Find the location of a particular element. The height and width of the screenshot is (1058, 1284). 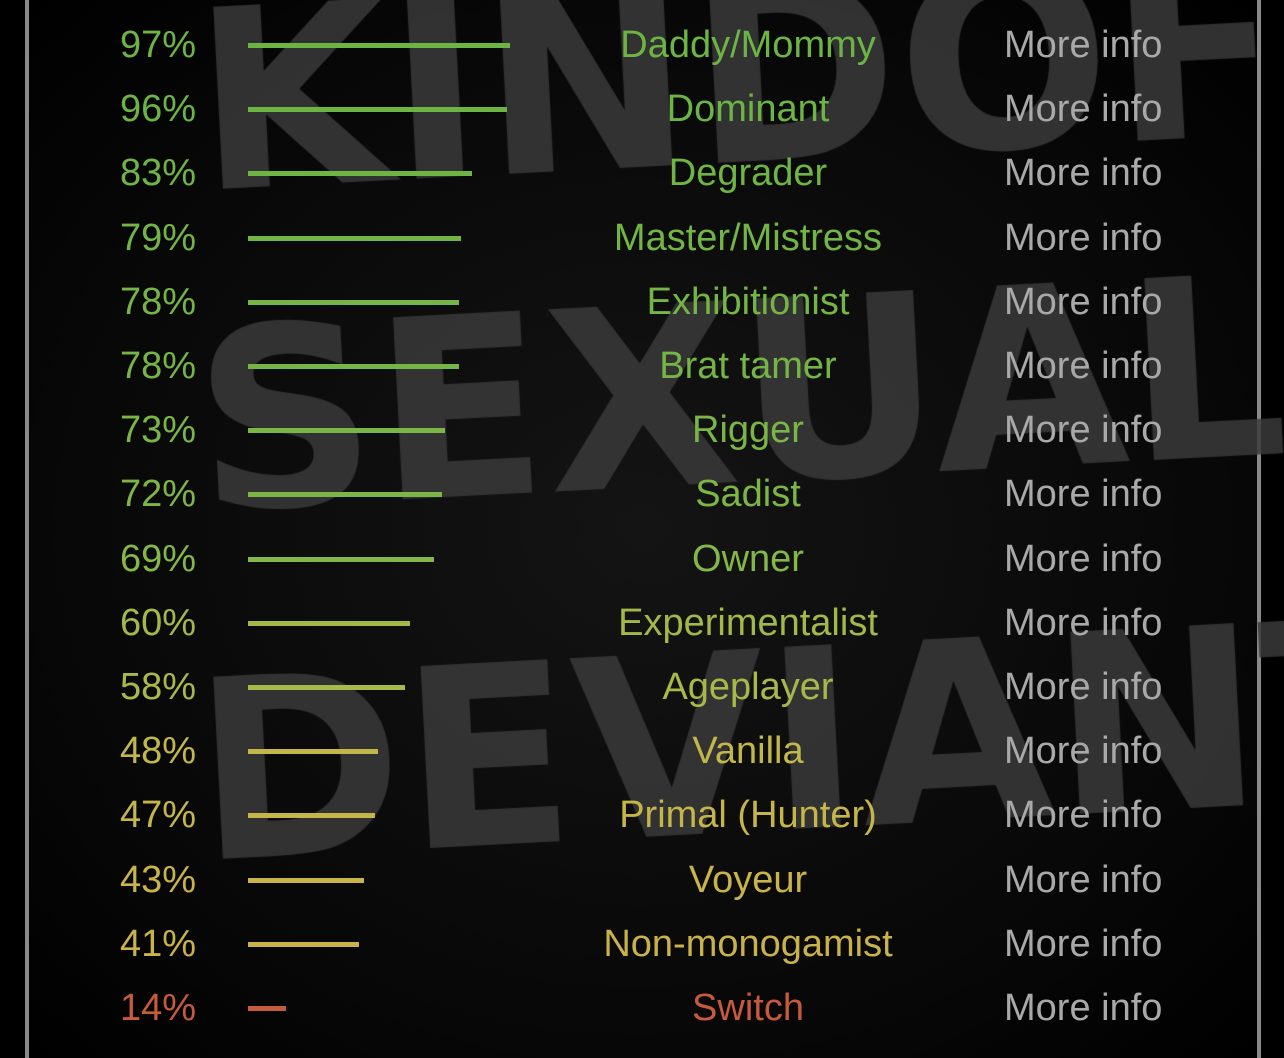

result-row: 78% Exhibitionist More info is located at coordinates (642, 303).